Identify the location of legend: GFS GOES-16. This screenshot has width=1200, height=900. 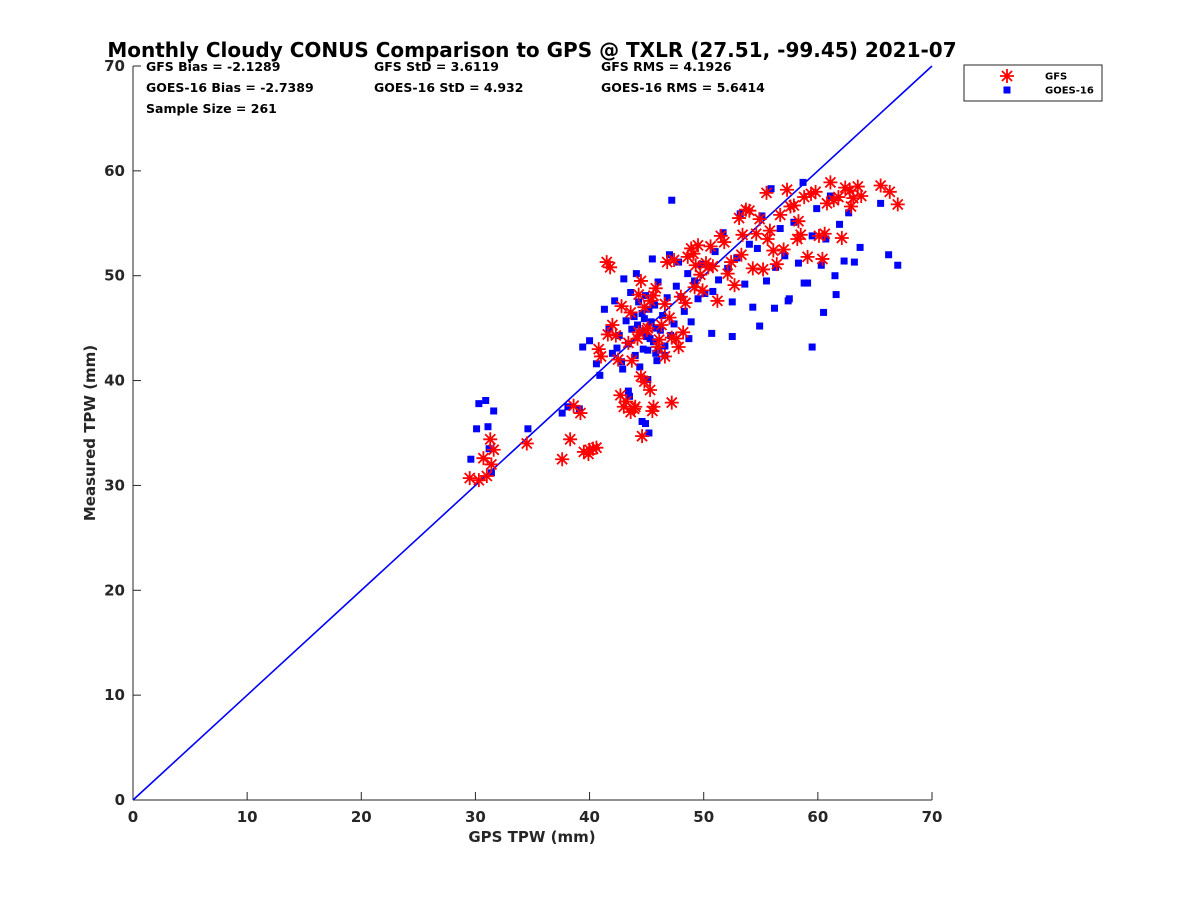
(1033, 83).